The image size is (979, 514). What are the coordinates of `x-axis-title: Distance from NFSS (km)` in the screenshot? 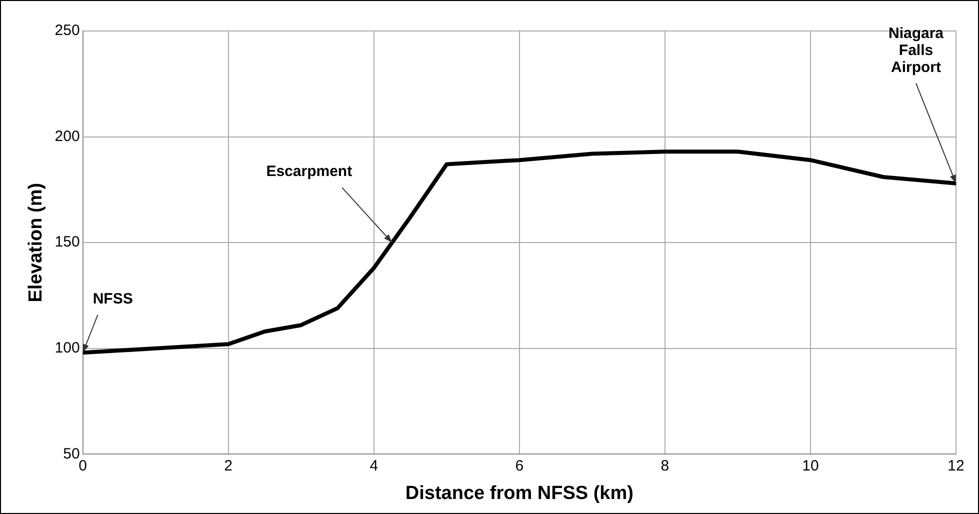 It's located at (519, 493).